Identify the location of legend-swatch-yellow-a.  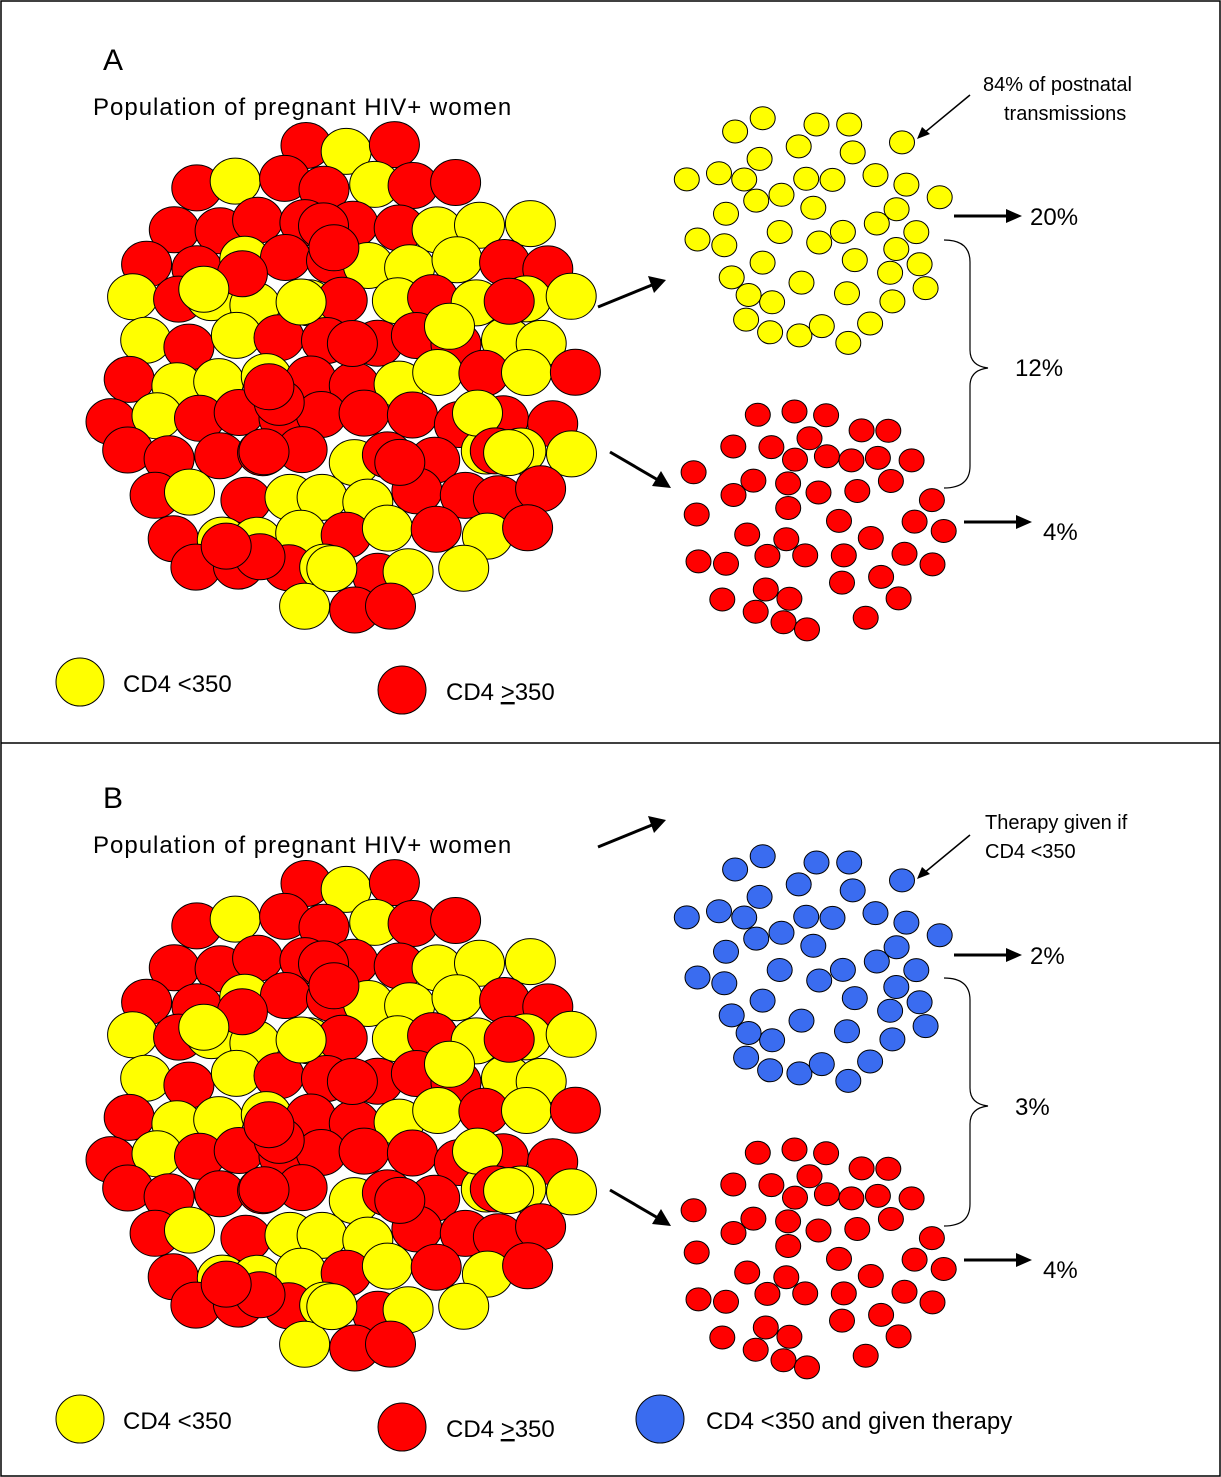
(80, 682).